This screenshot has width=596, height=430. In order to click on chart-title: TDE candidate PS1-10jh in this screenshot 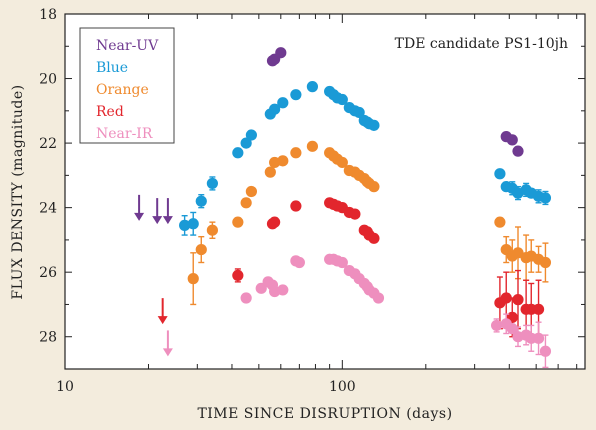, I will do `click(481, 44)`.